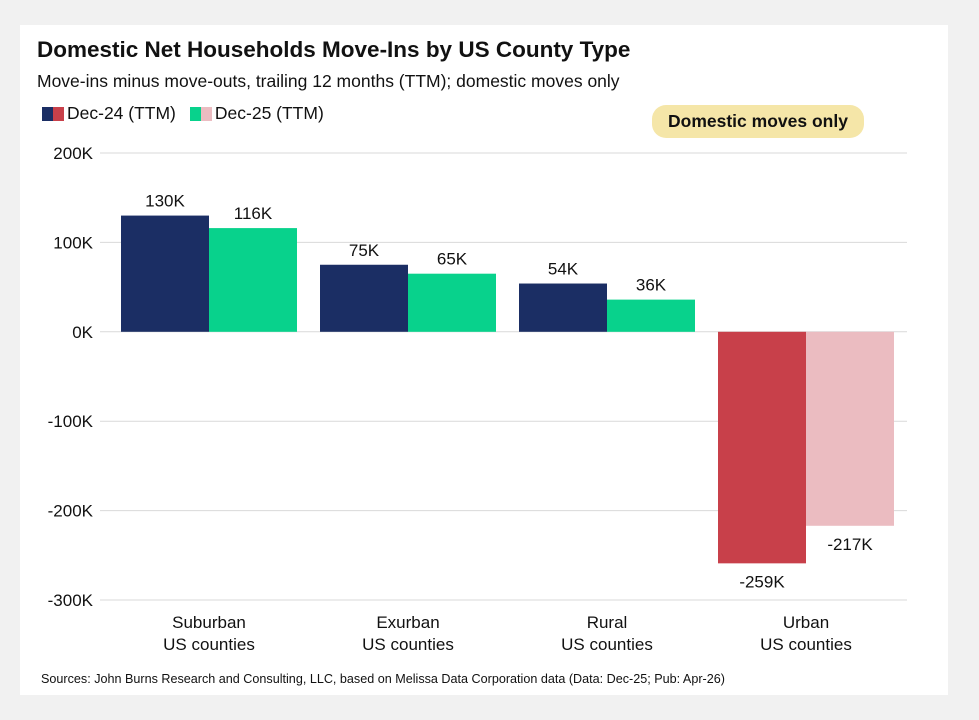  What do you see at coordinates (71, 600) in the screenshot?
I see `y-tick-label: -300K` at bounding box center [71, 600].